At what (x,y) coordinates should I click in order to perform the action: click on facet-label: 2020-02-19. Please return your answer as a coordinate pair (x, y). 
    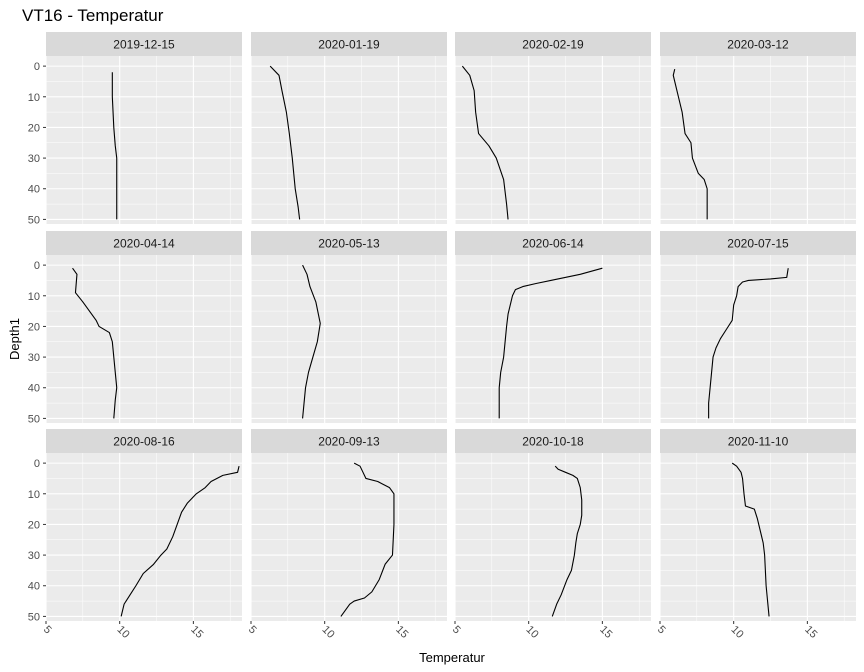
    Looking at the image, I should click on (553, 45).